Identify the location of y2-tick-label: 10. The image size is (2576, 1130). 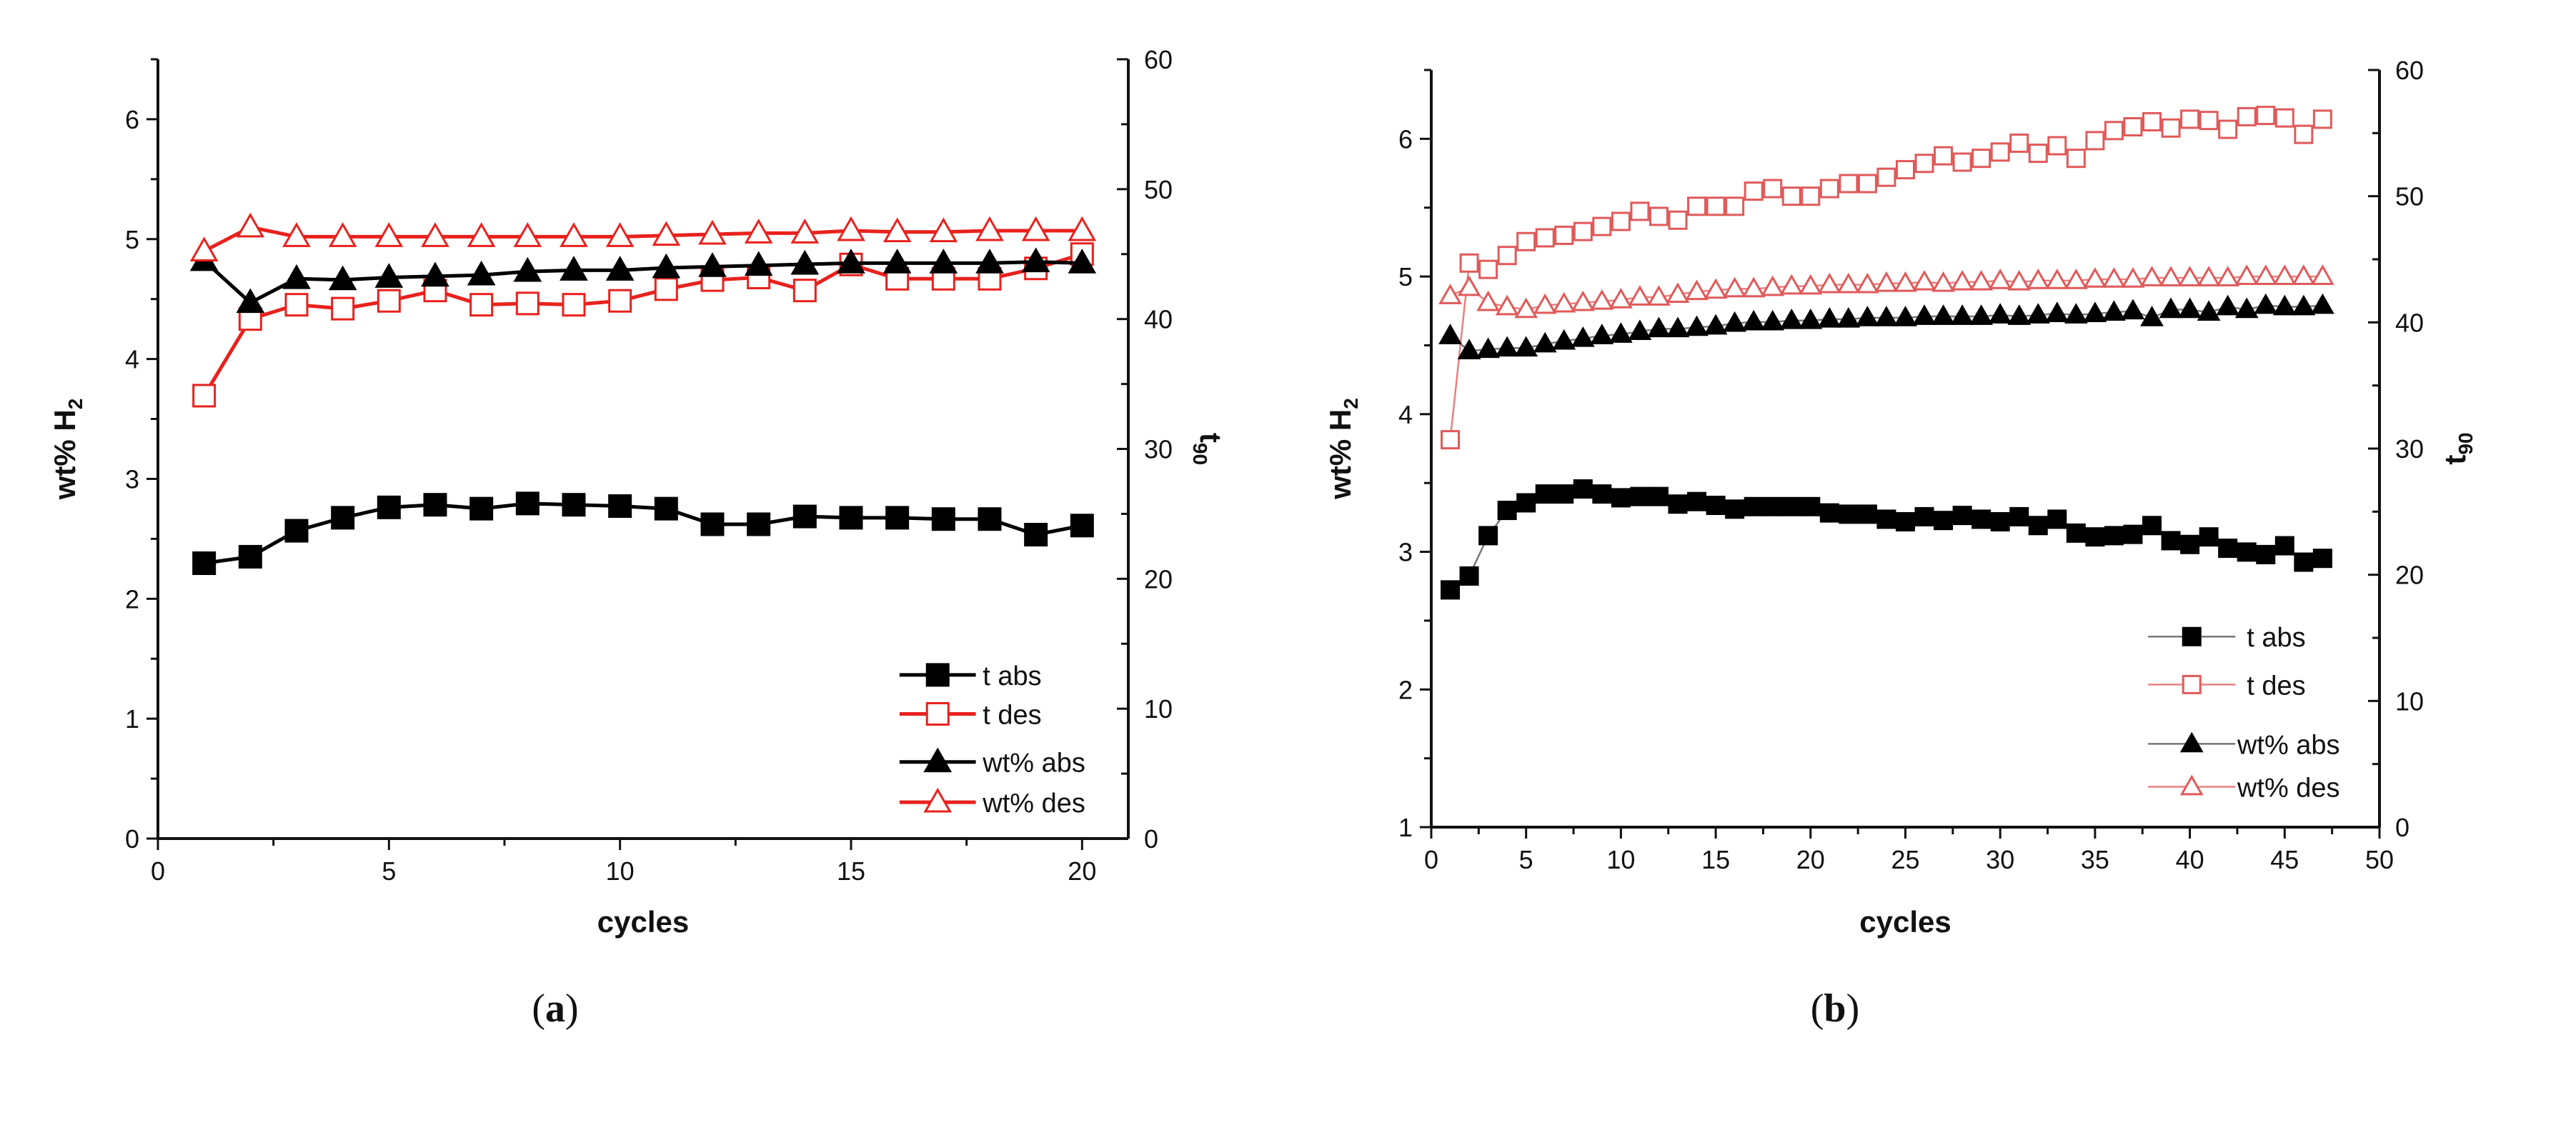
(2409, 701).